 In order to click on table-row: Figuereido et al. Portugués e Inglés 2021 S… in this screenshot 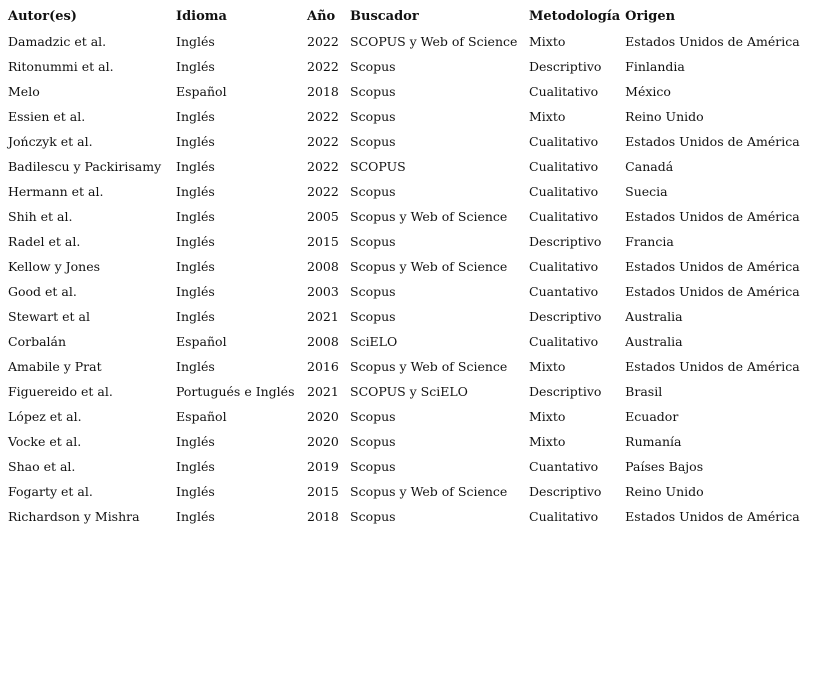, I will do `click(406, 391)`.